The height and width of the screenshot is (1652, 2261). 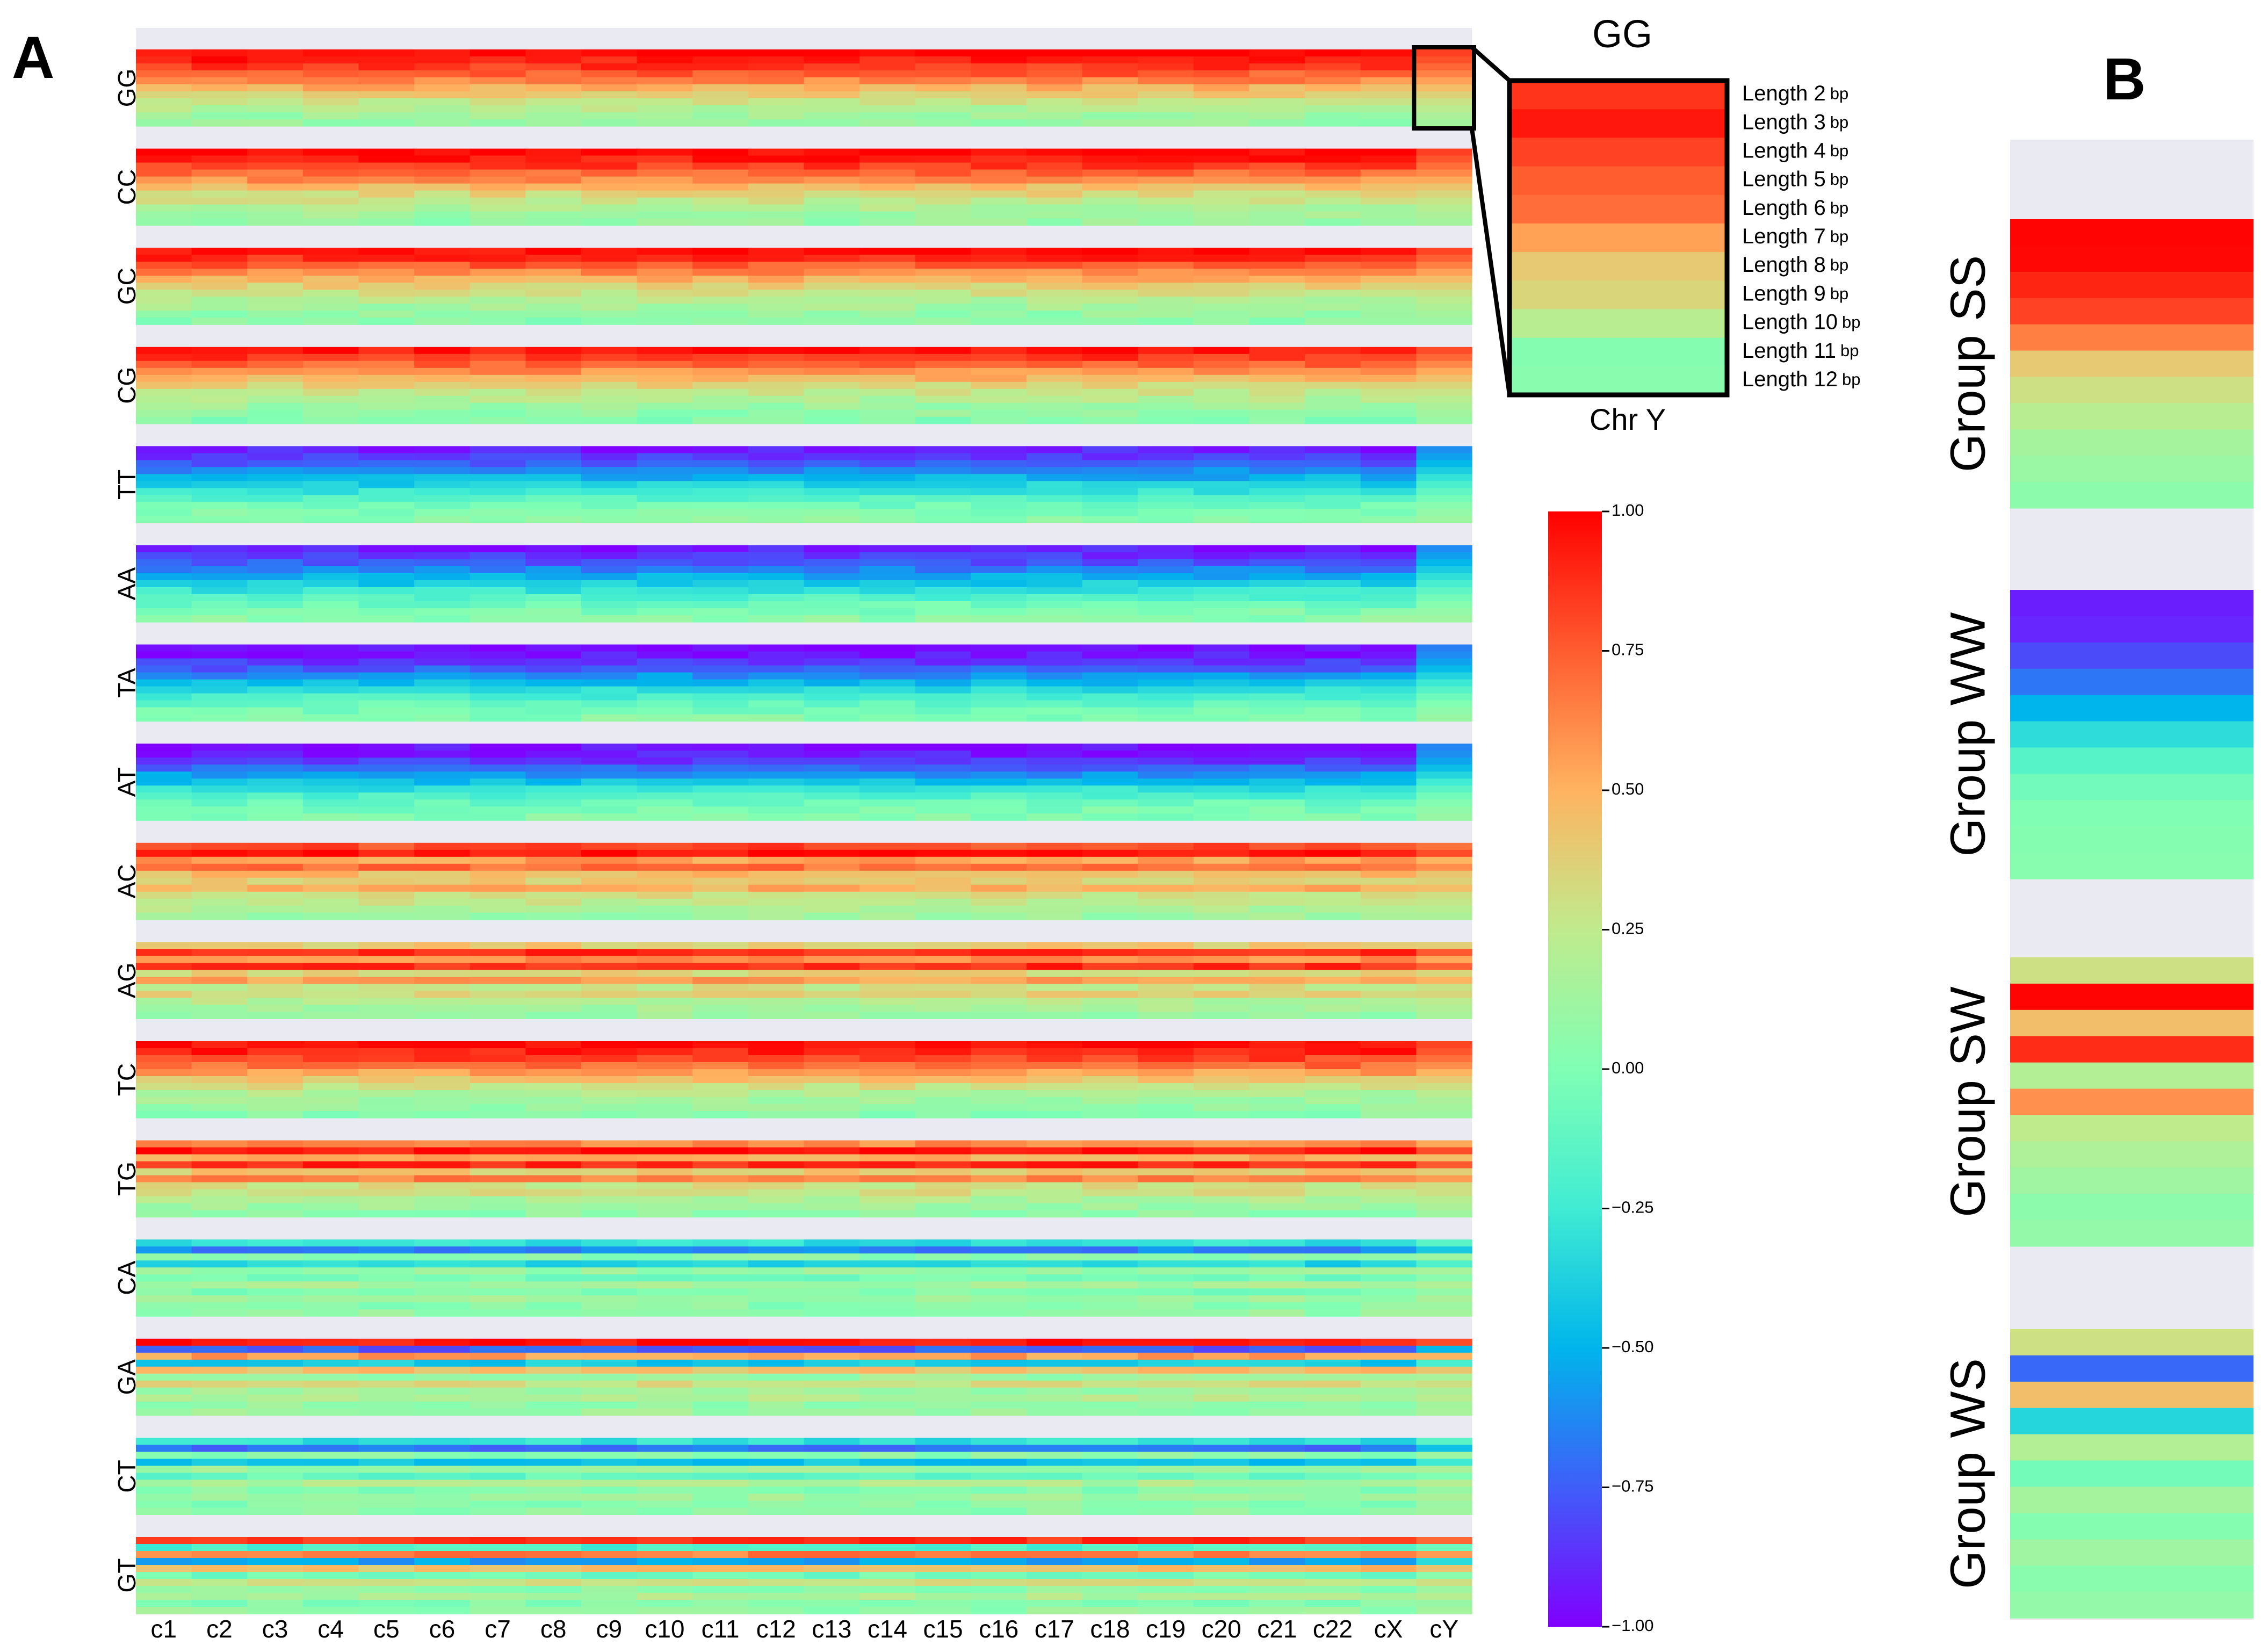 I want to click on inset-row-unit: bp, so click(x=1839, y=237).